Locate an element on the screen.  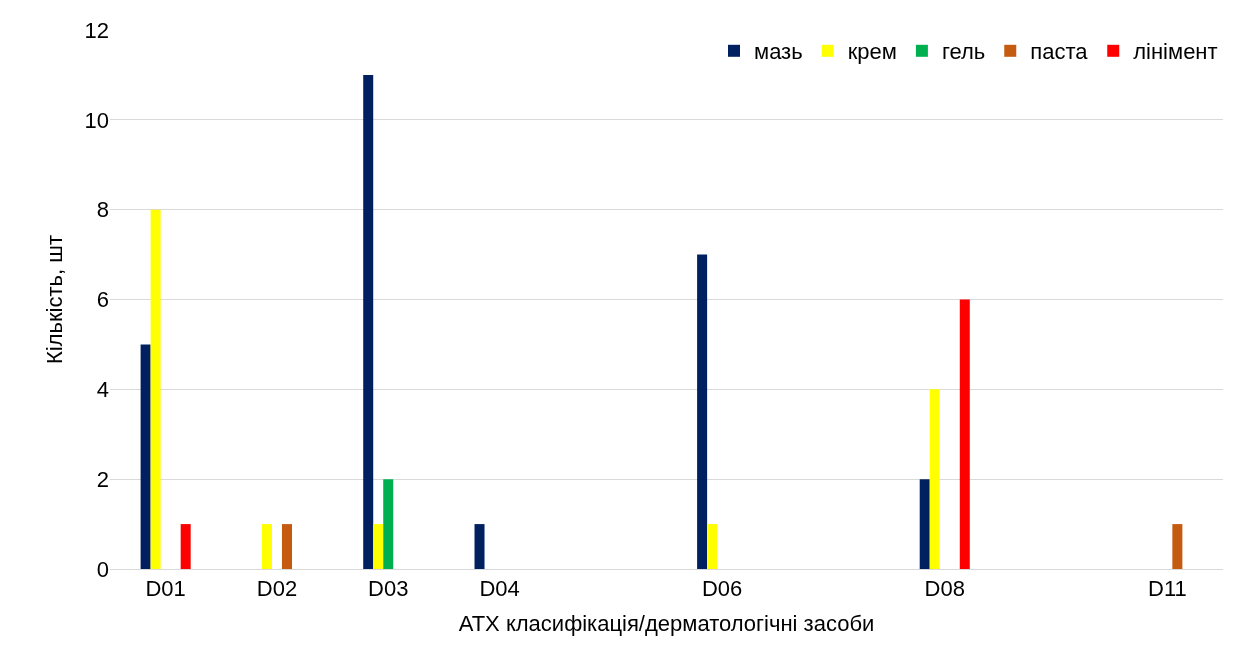
legend-label: гель is located at coordinates (963, 52).